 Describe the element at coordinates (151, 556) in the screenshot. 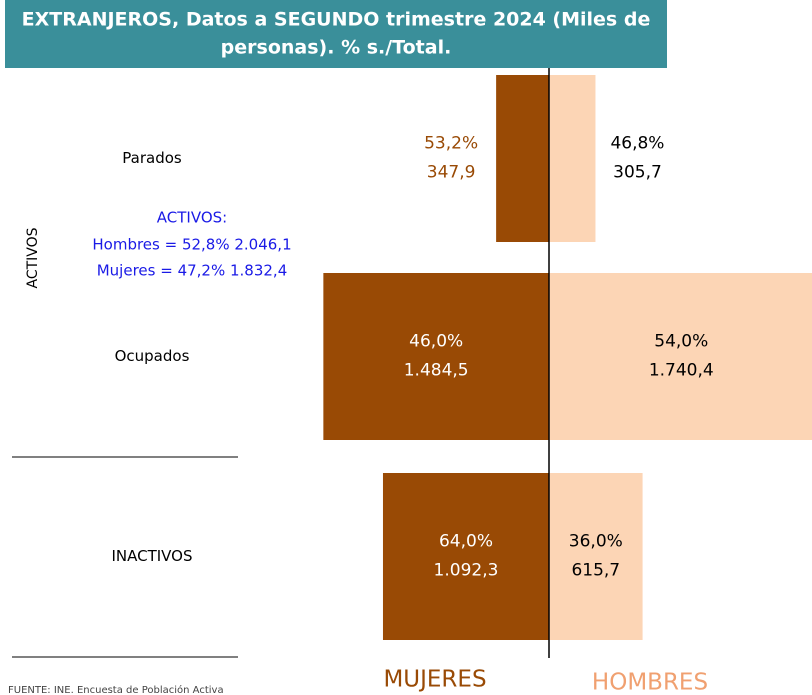

I see `category-label: INACTIVOS` at that location.